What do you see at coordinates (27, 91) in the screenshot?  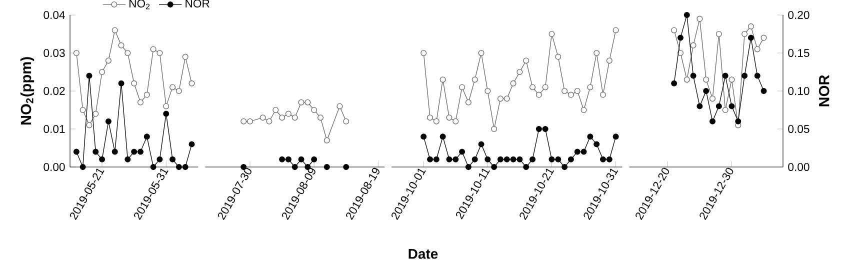 I see `y-axis-title: NO$_{2}$(ppm)` at bounding box center [27, 91].